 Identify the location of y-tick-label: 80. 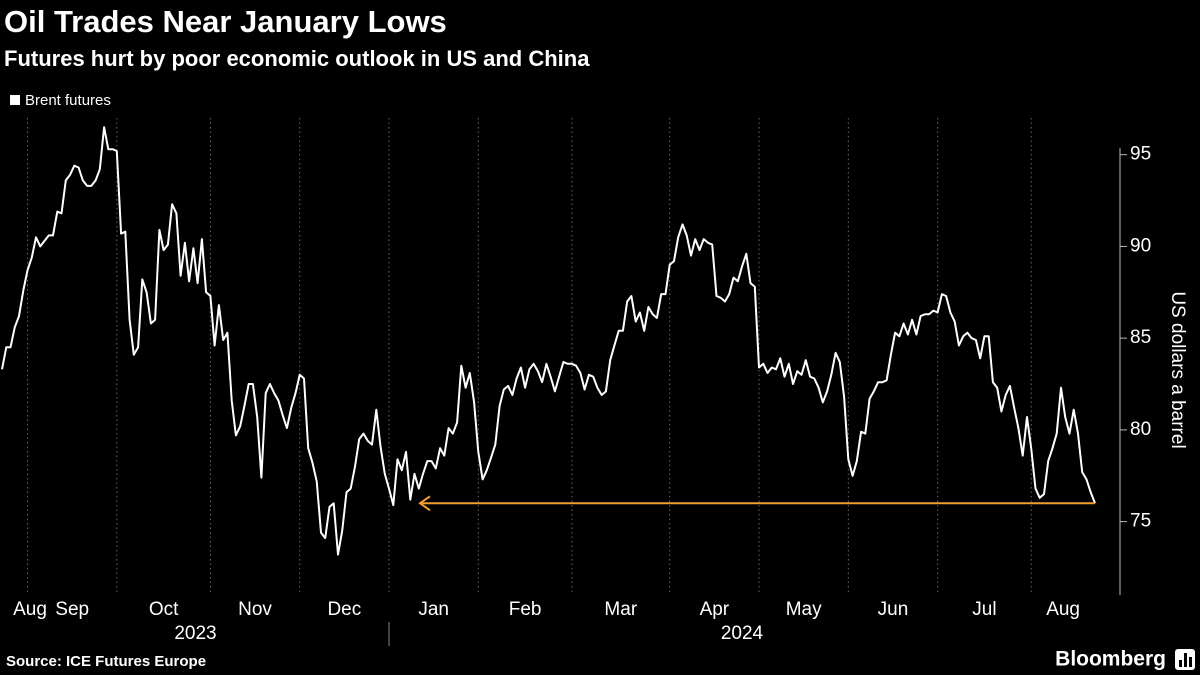
(1140, 429).